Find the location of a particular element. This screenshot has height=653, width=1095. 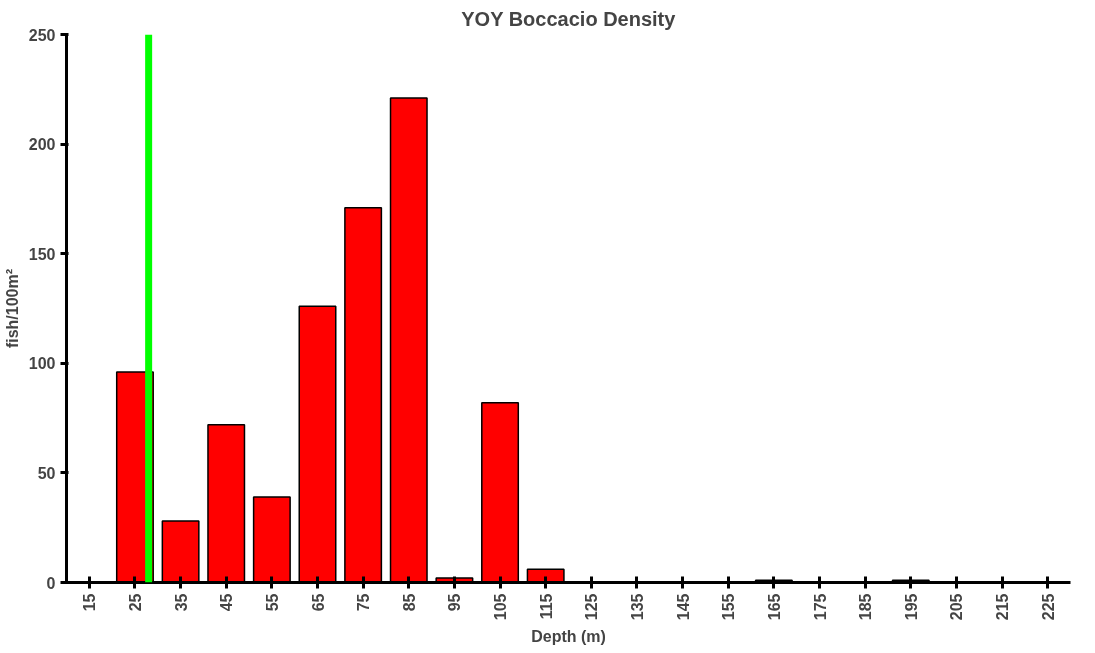

y-tick-label: 100 is located at coordinates (42, 364).